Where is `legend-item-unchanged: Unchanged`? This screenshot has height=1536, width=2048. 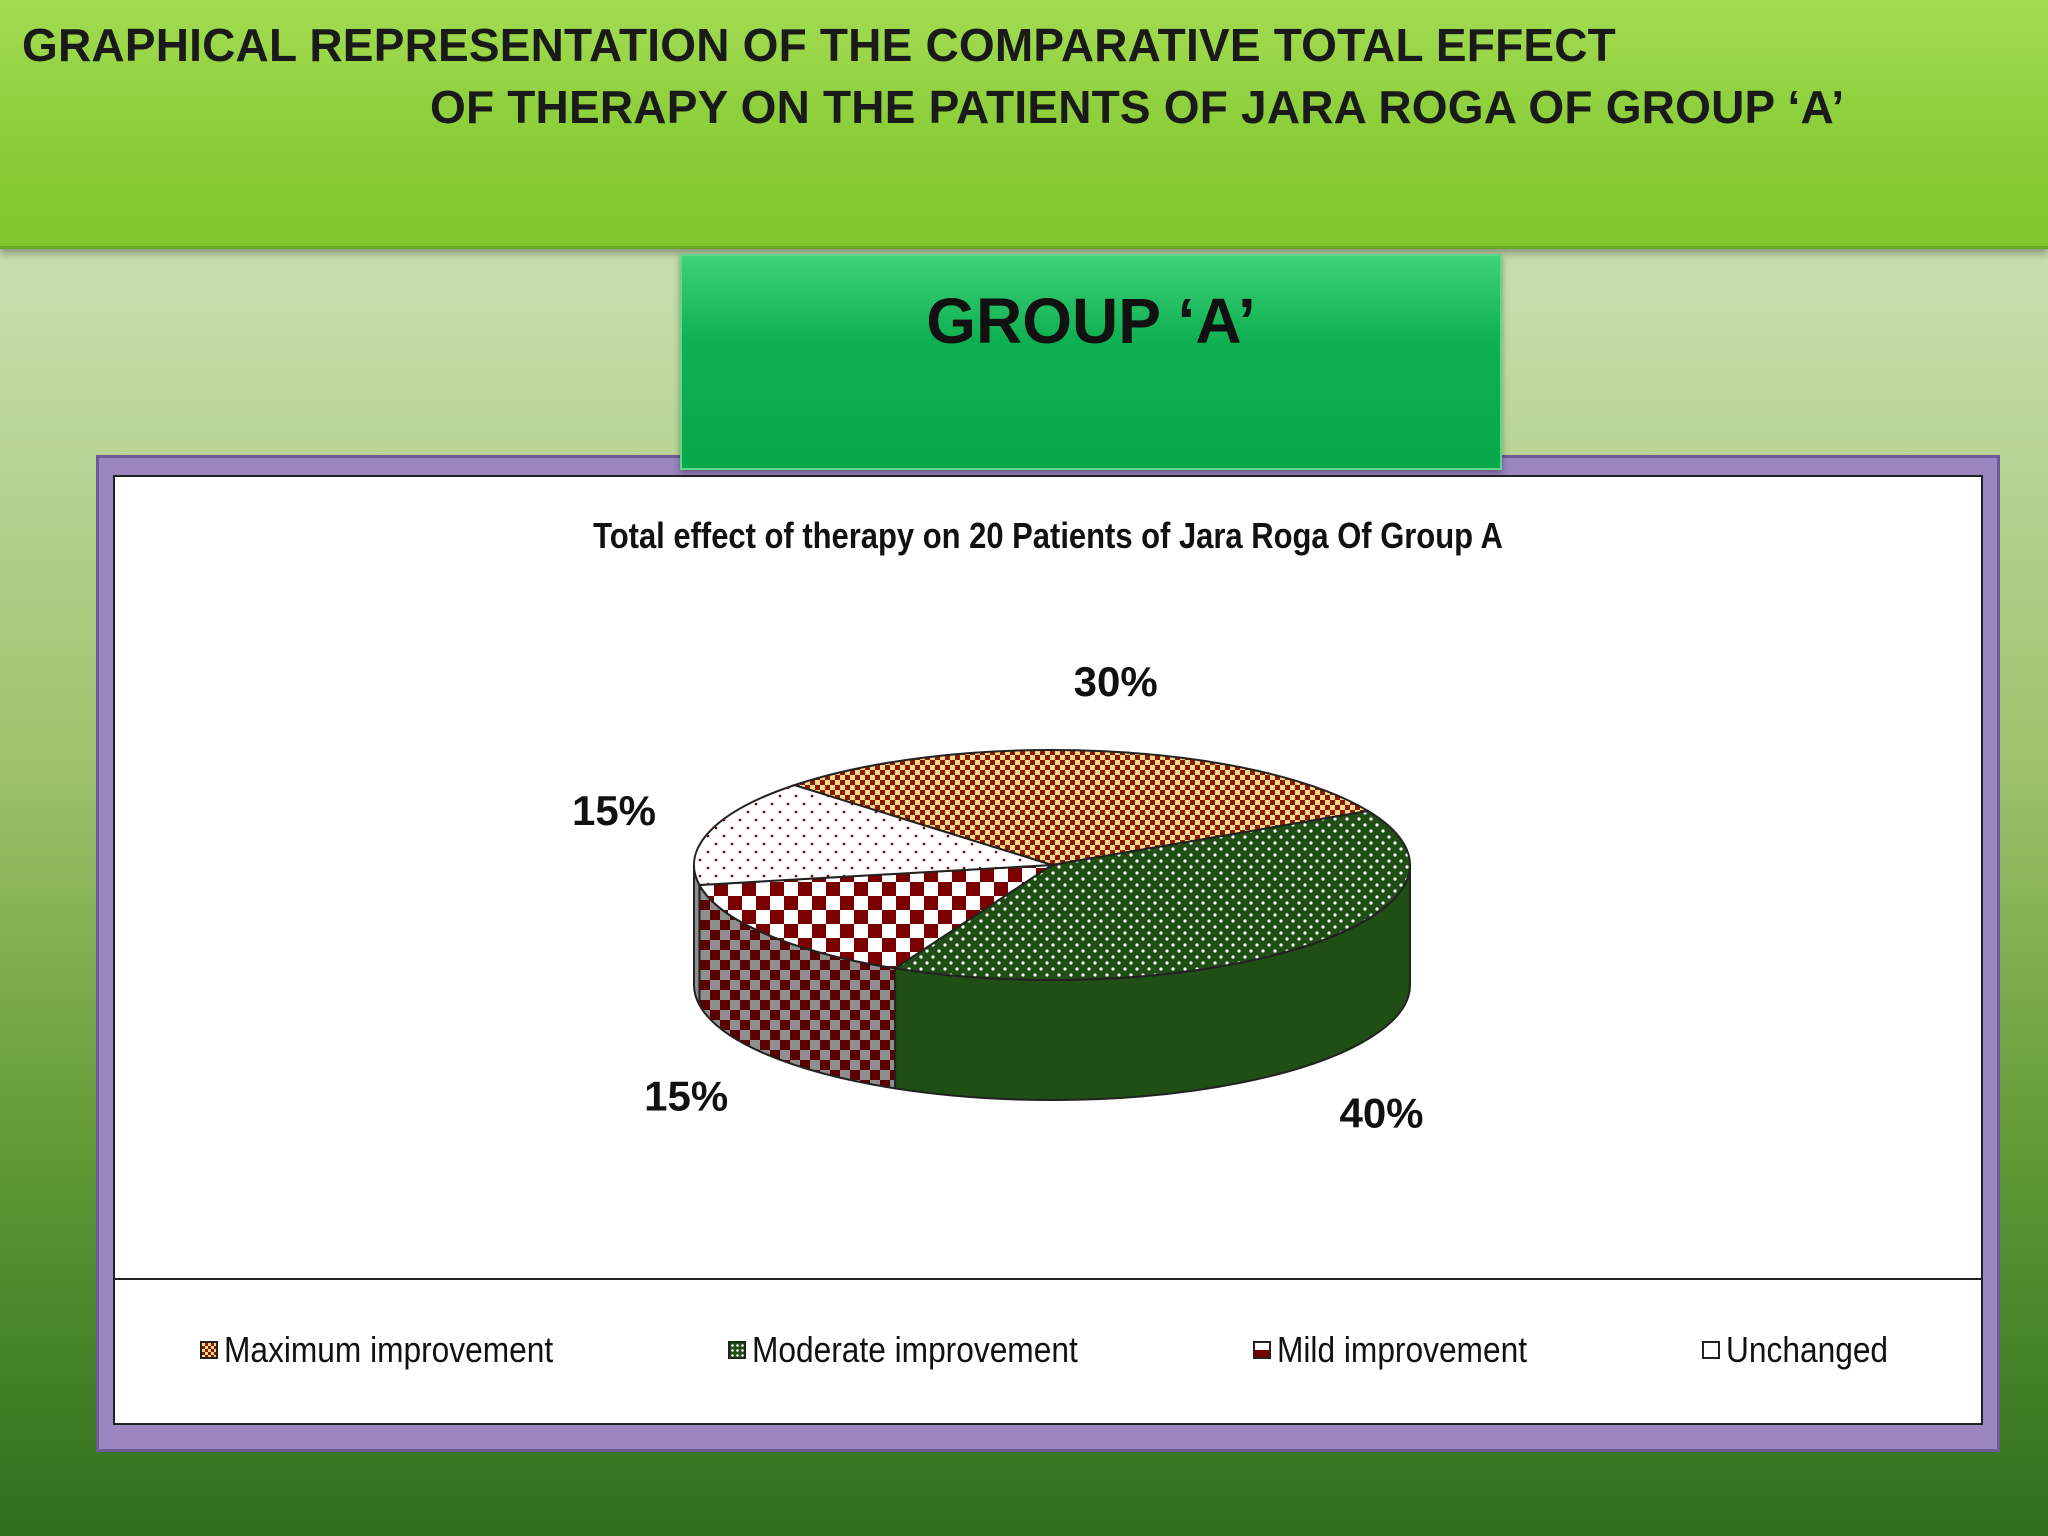
legend-item-unchanged: Unchanged is located at coordinates (1806, 1349).